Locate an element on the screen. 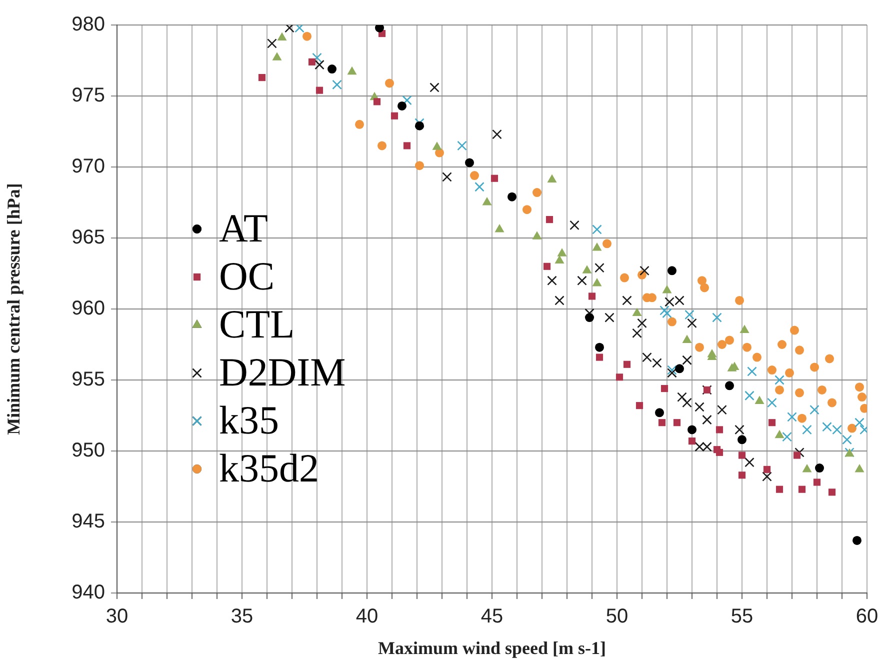 This screenshot has width=896, height=664. legend-label: CTL is located at coordinates (257, 324).